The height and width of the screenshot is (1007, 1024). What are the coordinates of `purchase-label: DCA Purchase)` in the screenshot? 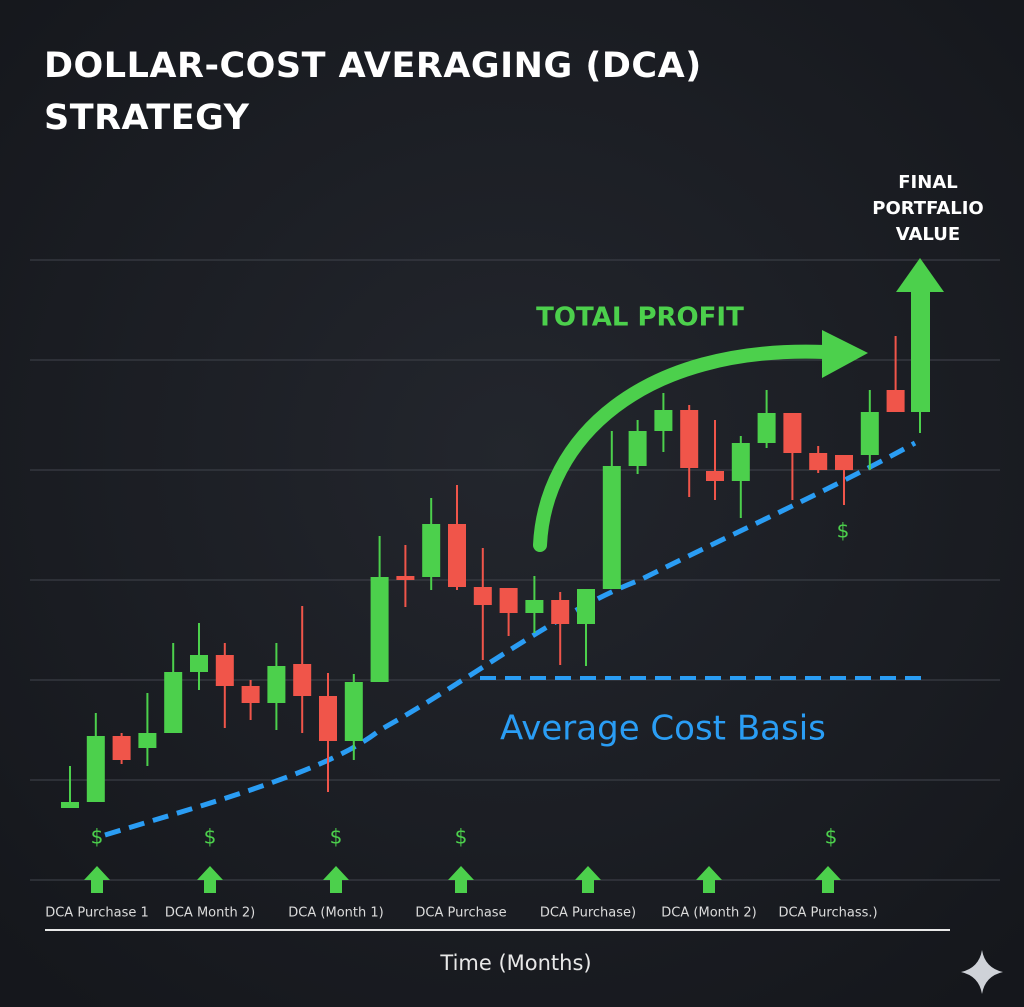 It's located at (588, 913).